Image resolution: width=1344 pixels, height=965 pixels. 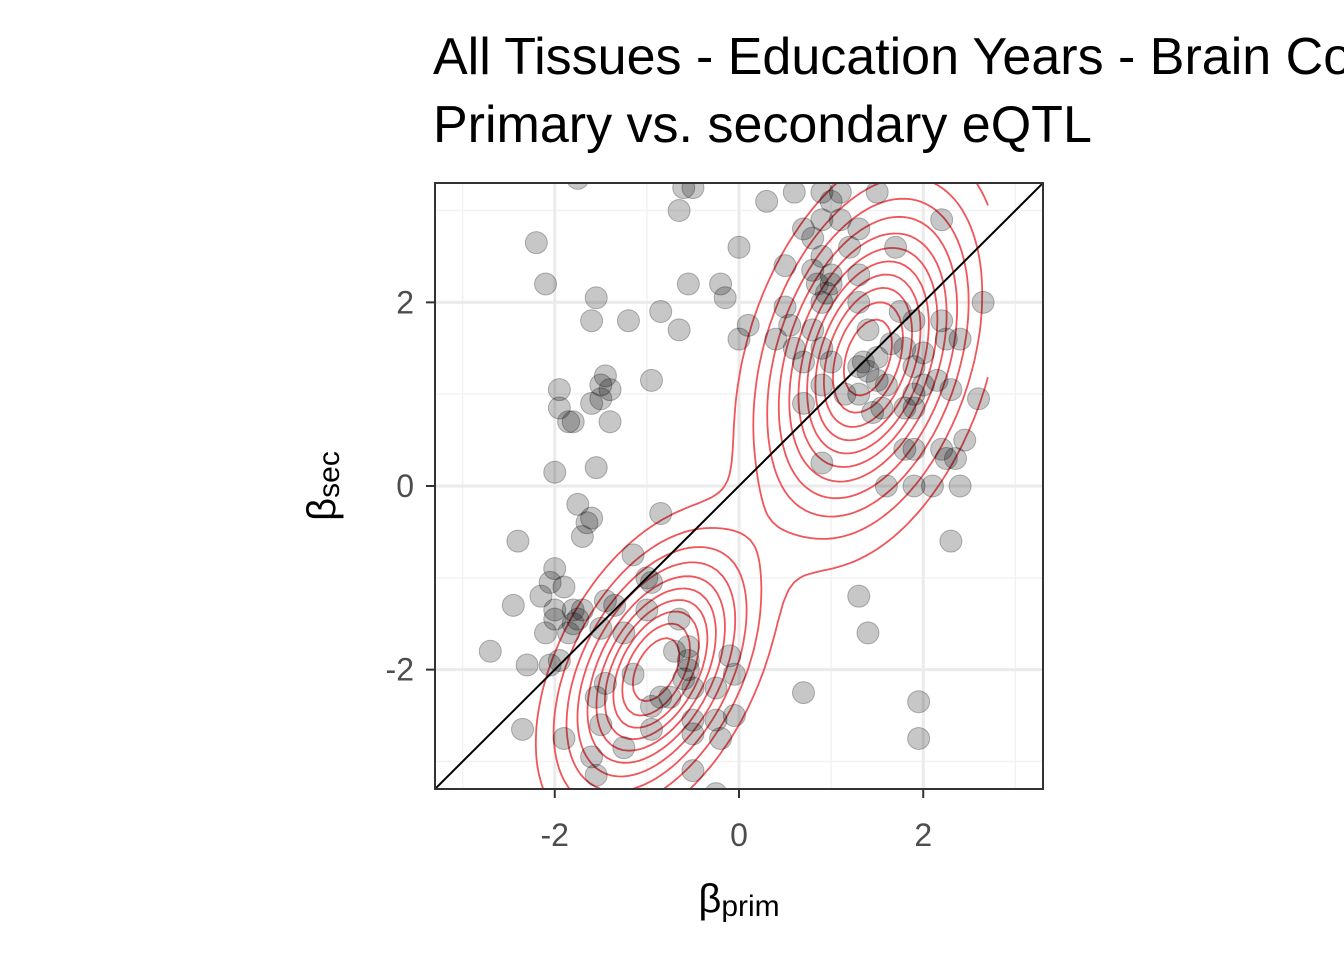 I want to click on y-axis-title: βsec, so click(x=323, y=486).